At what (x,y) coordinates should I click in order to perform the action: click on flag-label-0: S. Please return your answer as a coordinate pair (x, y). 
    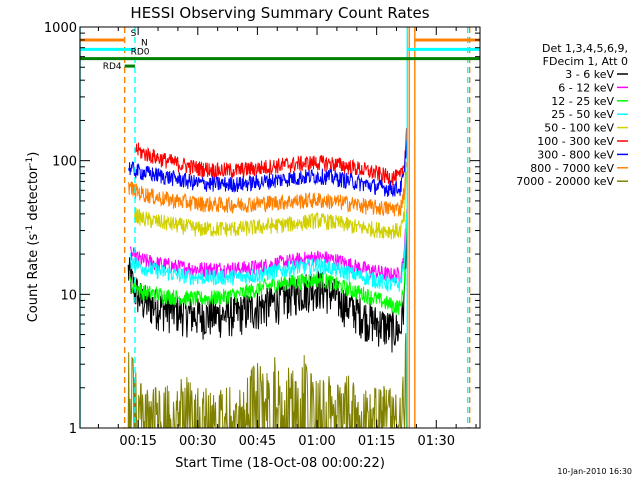
    Looking at the image, I should click on (134, 34).